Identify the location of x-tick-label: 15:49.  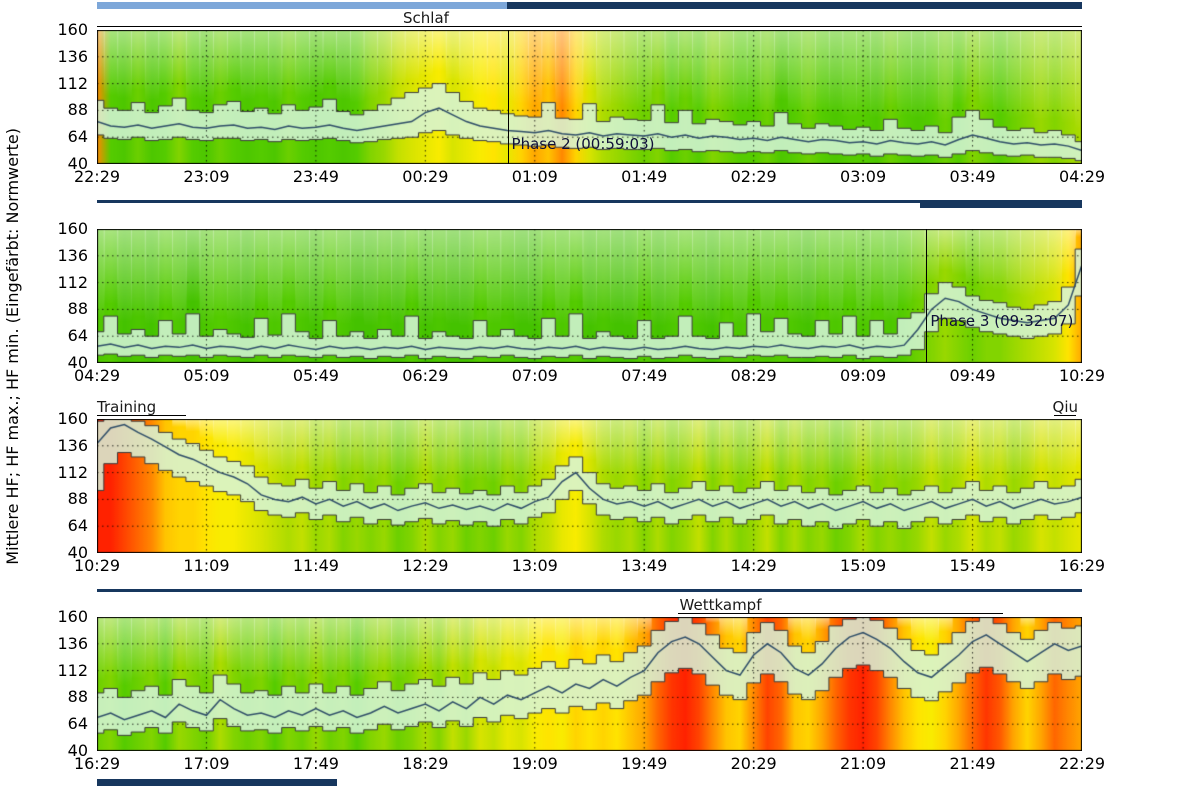
(972, 565).